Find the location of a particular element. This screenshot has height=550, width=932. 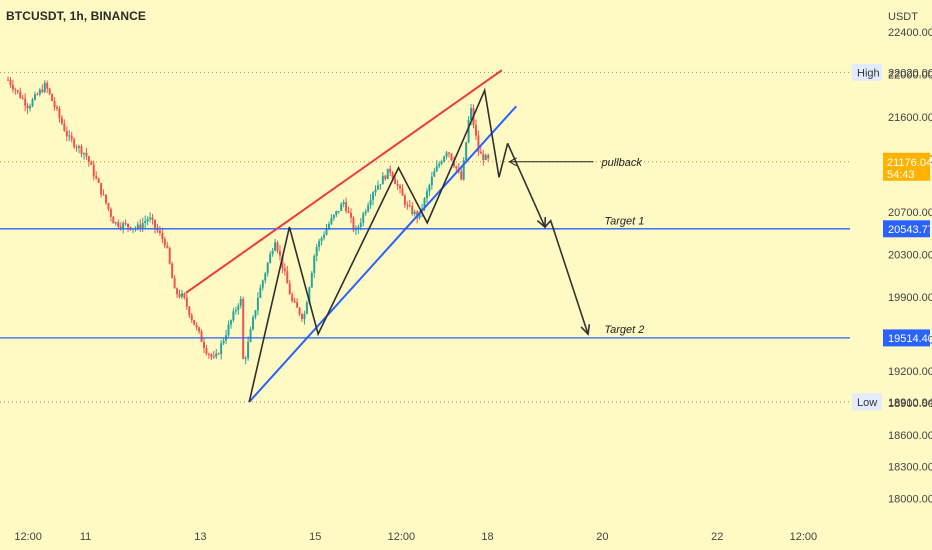

price-tick-label: 19200.00 is located at coordinates (910, 372).